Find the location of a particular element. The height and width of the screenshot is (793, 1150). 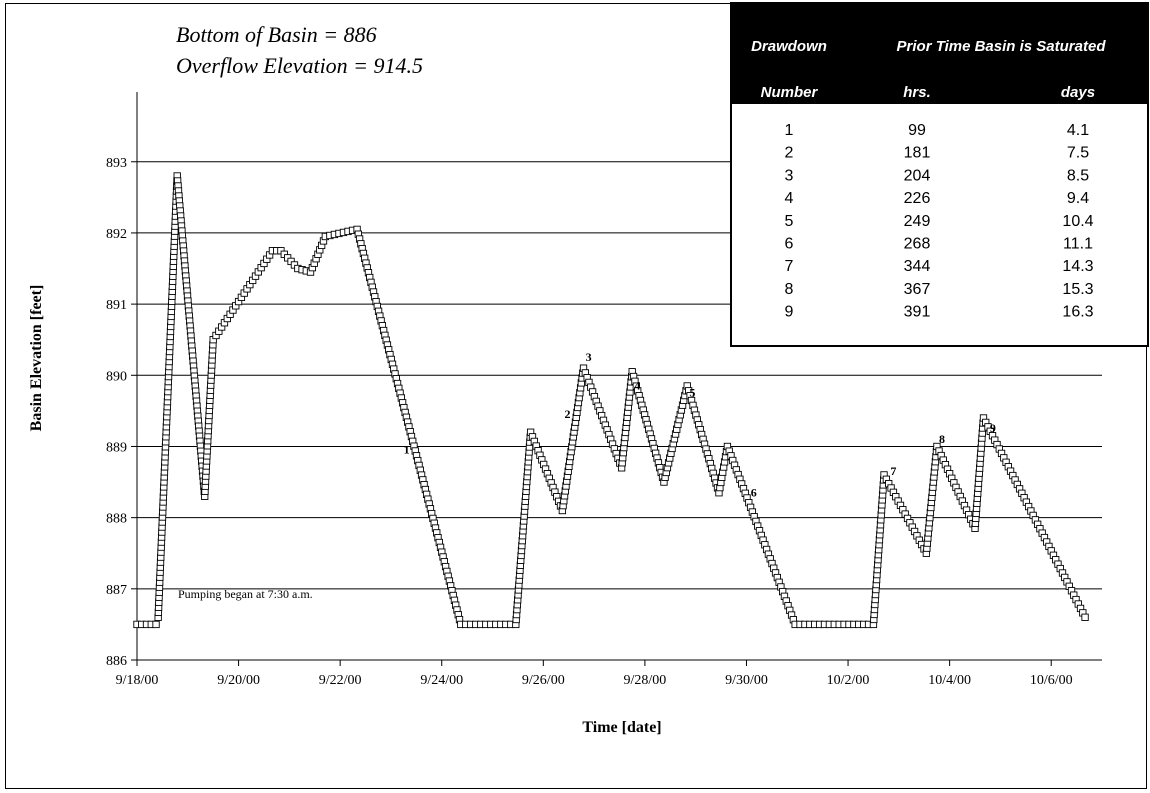

drawdown-label-6: 6 is located at coordinates (754, 492).